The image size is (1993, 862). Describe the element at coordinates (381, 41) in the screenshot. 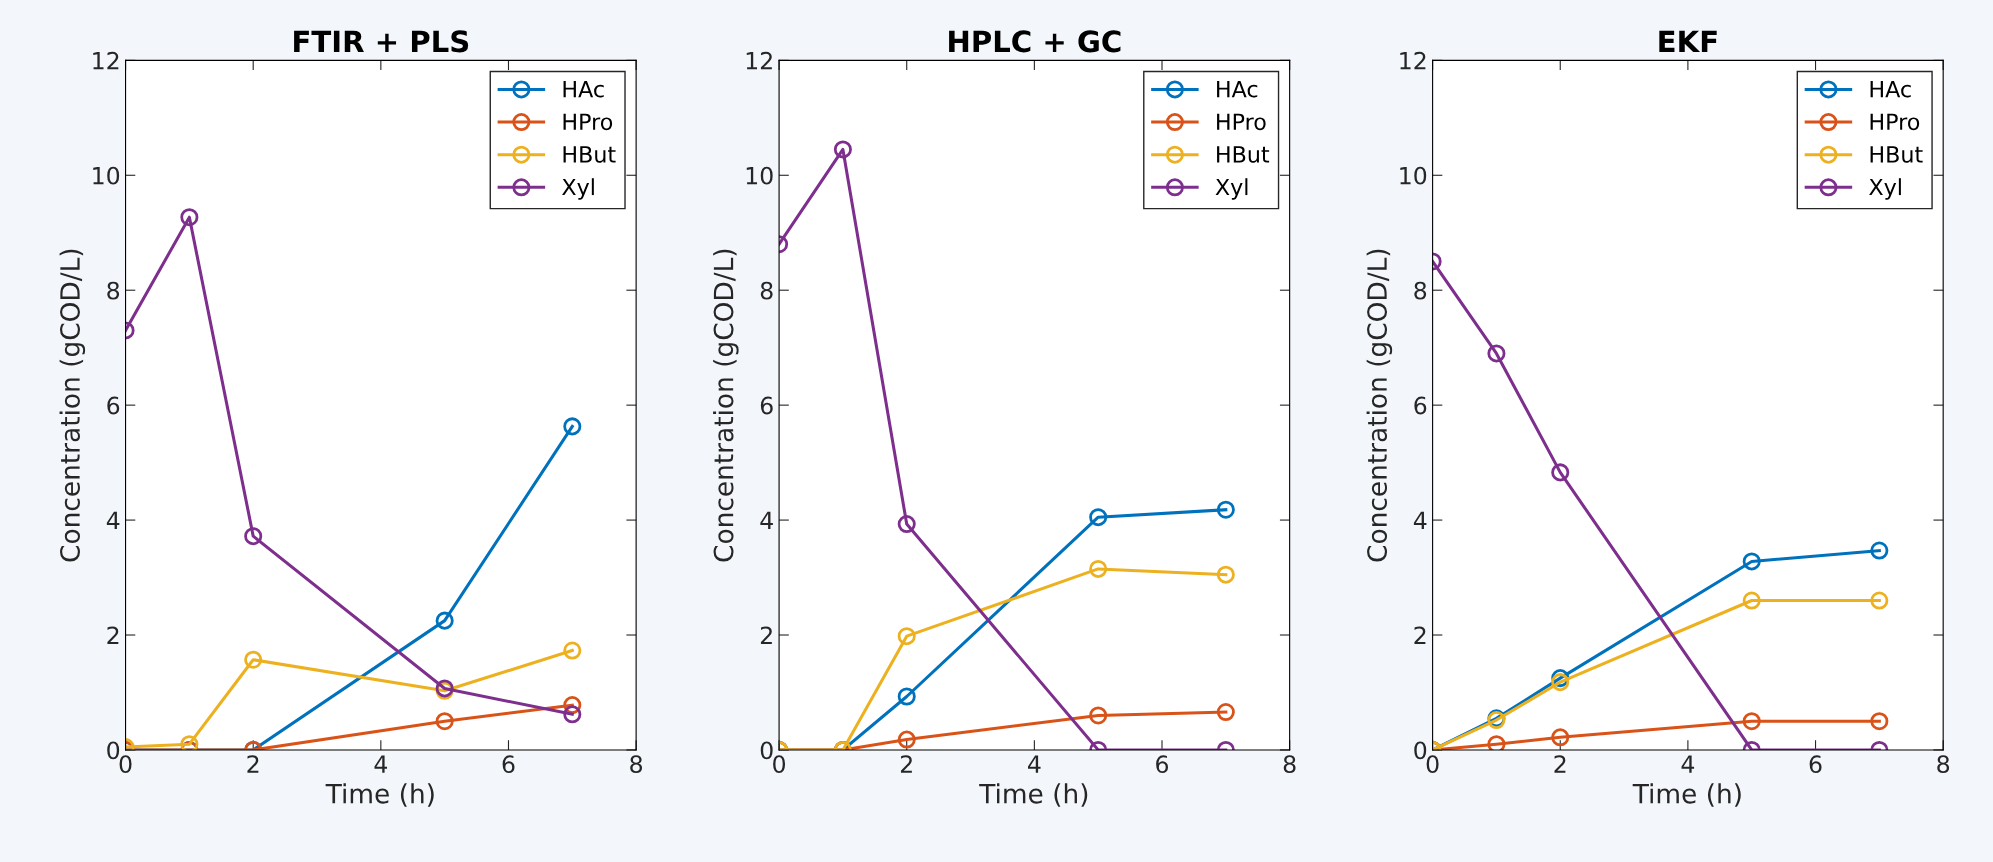

I see `chart-title: FTIR + PLS` at that location.